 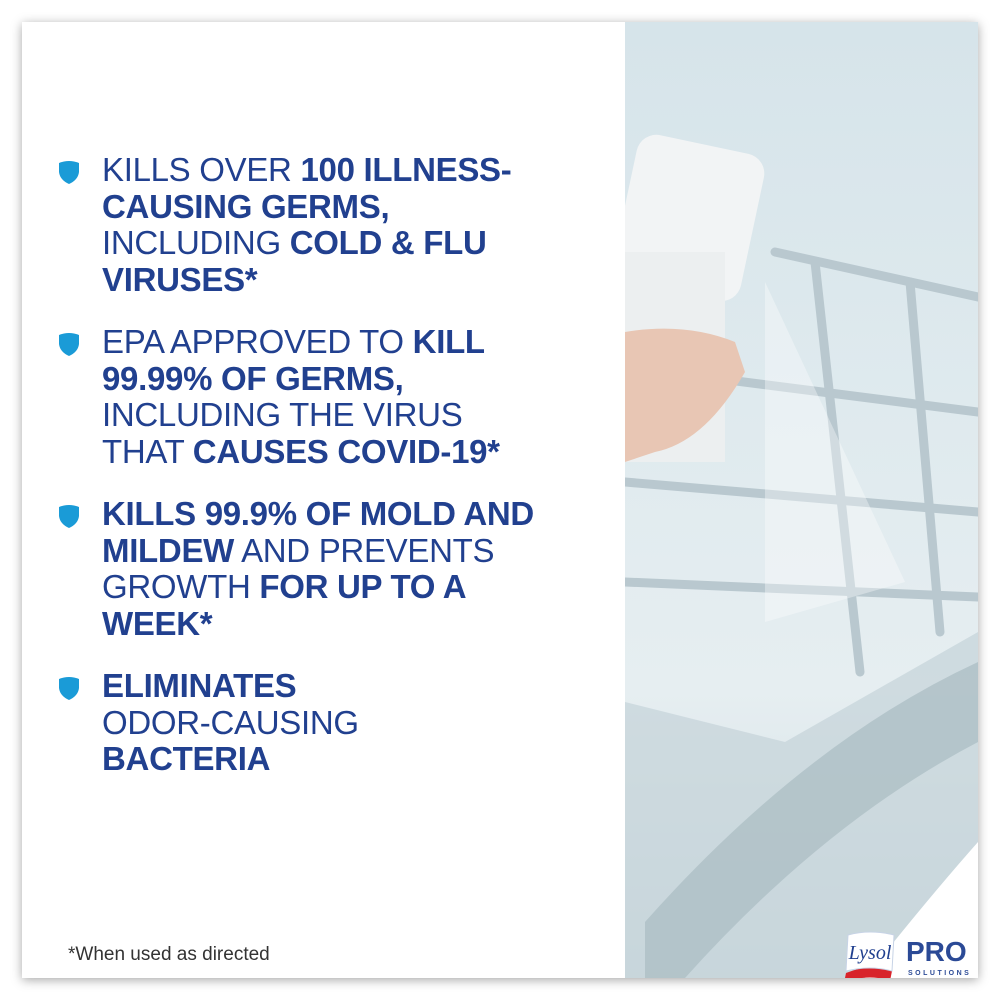 I want to click on bold-text: COLD & FLU, so click(x=388, y=242).